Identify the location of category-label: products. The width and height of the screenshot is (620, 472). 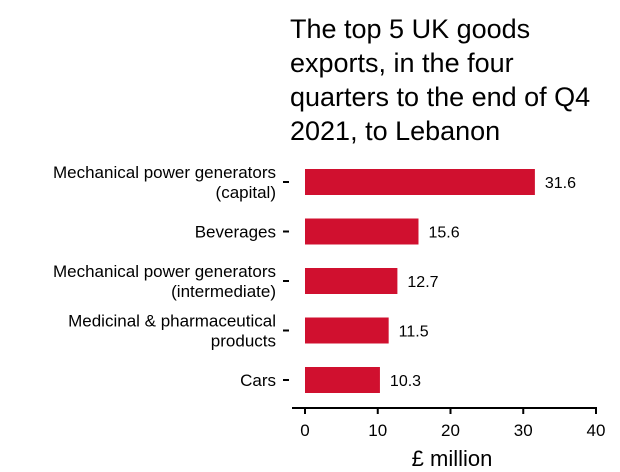
(243, 341).